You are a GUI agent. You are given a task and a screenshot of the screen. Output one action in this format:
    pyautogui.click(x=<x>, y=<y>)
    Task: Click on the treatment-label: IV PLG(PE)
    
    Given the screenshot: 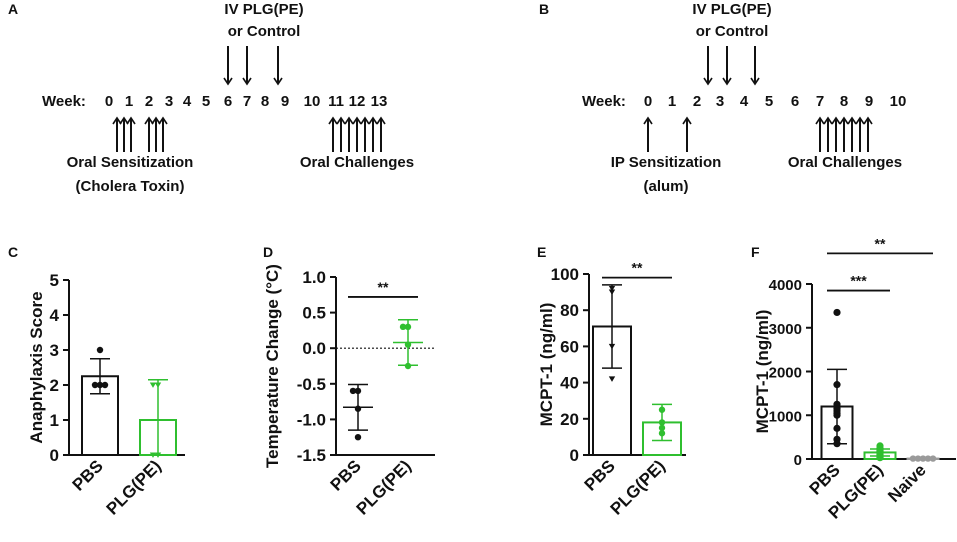 What is the action you would take?
    pyautogui.click(x=263, y=9)
    